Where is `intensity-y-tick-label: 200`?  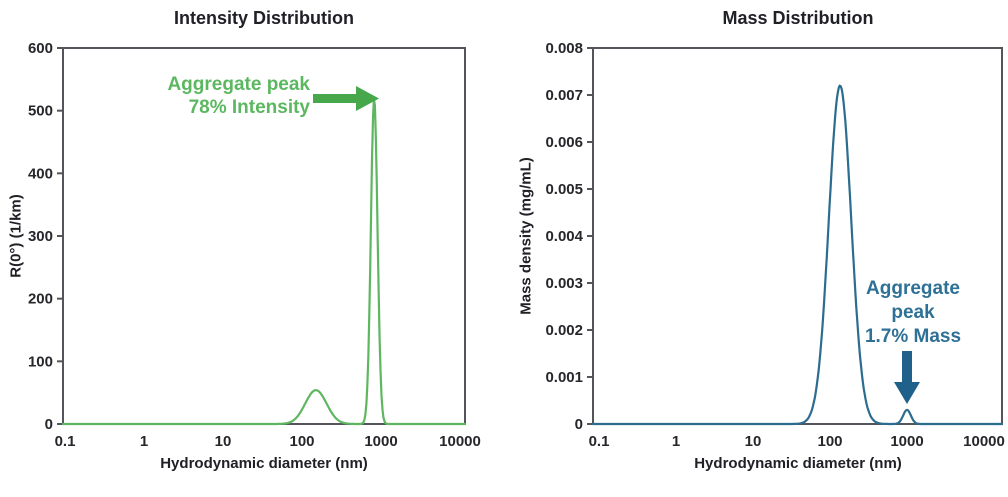 intensity-y-tick-label: 200 is located at coordinates (40, 299).